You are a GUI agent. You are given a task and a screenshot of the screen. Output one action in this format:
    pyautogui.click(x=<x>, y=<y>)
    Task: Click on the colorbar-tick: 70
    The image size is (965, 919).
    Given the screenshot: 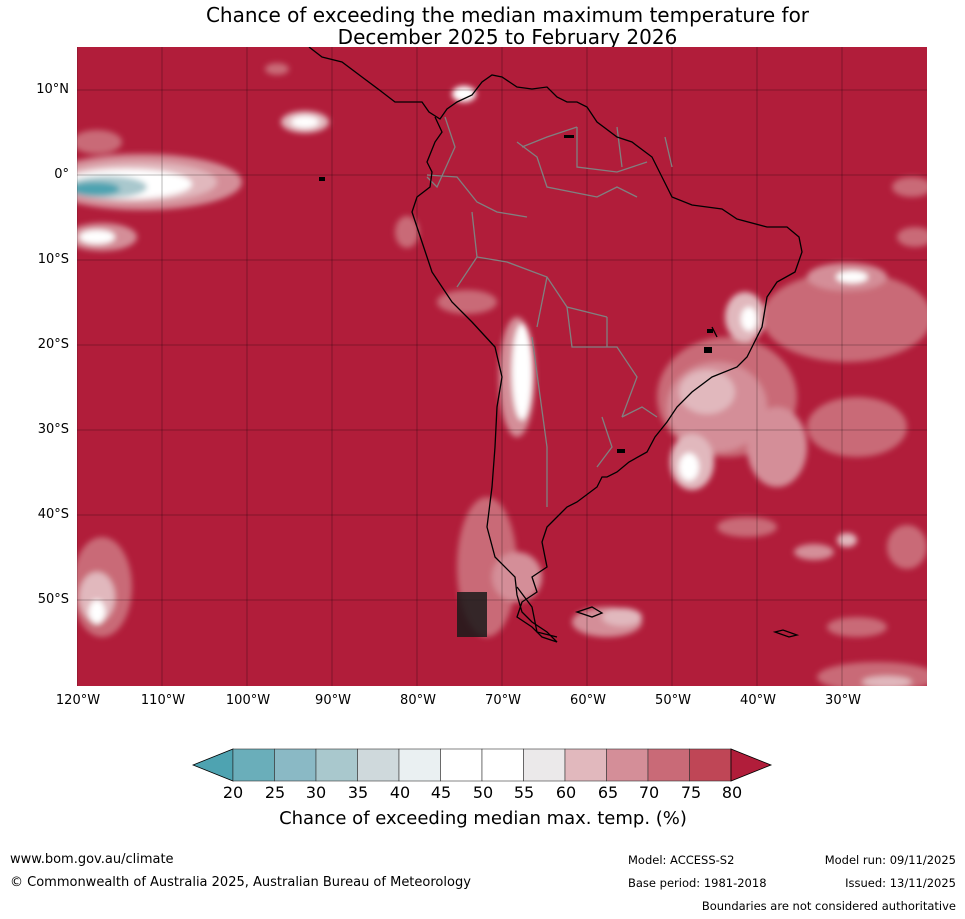 What is the action you would take?
    pyautogui.click(x=649, y=792)
    